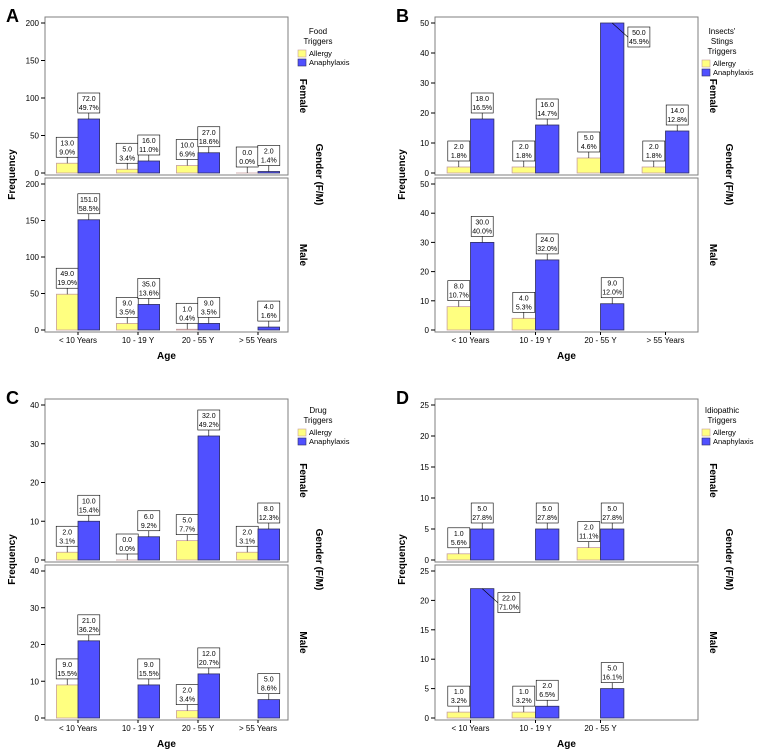 The image size is (778, 750). I want to click on data-label-percent: 0.0%, so click(247, 162).